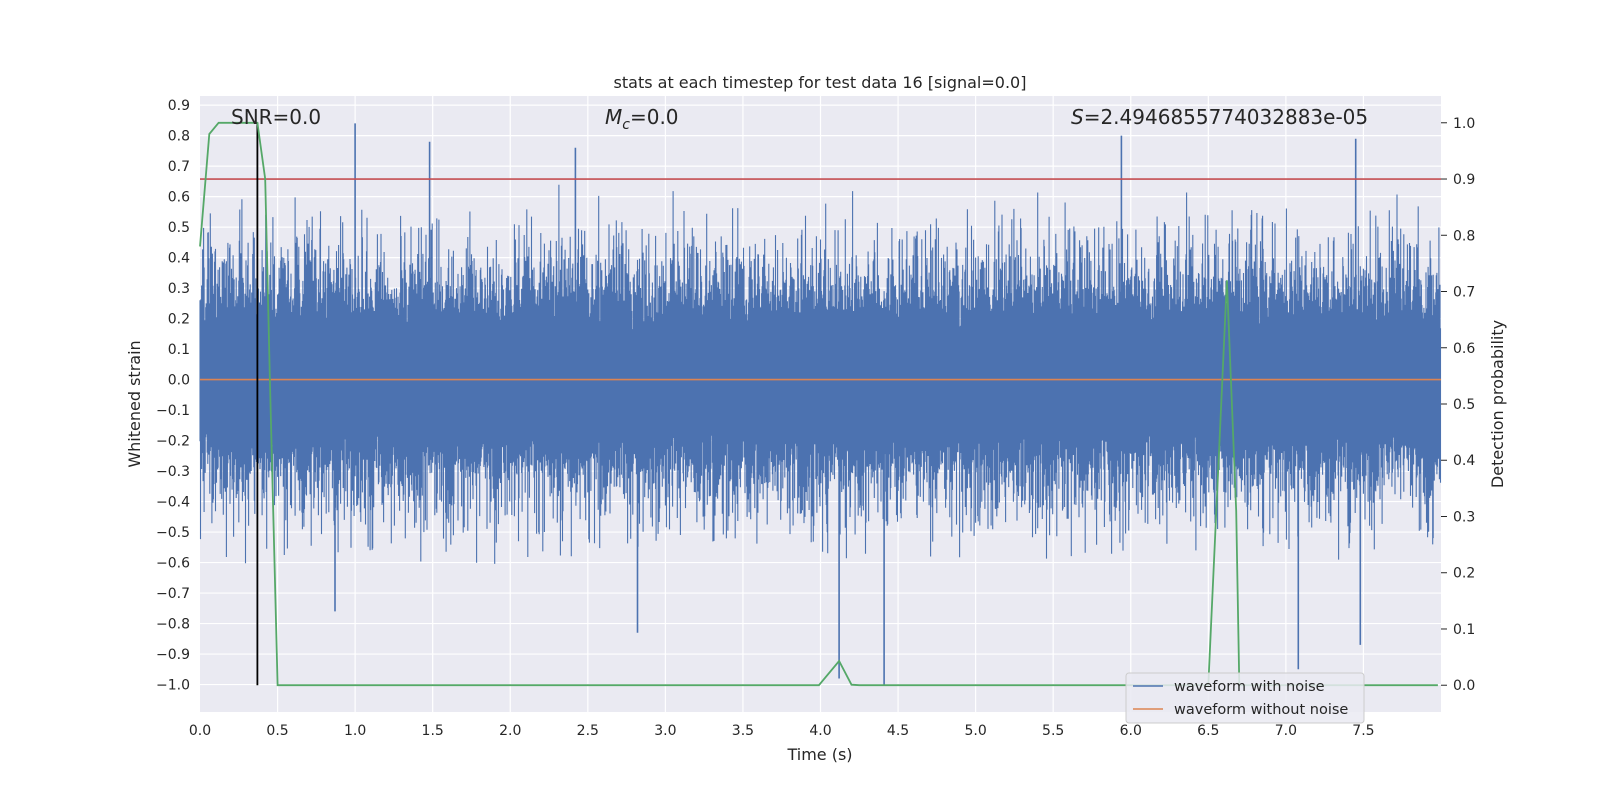 Image resolution: width=1600 pixels, height=800 pixels. I want to click on y-tick-label: 0.2, so click(179, 320).